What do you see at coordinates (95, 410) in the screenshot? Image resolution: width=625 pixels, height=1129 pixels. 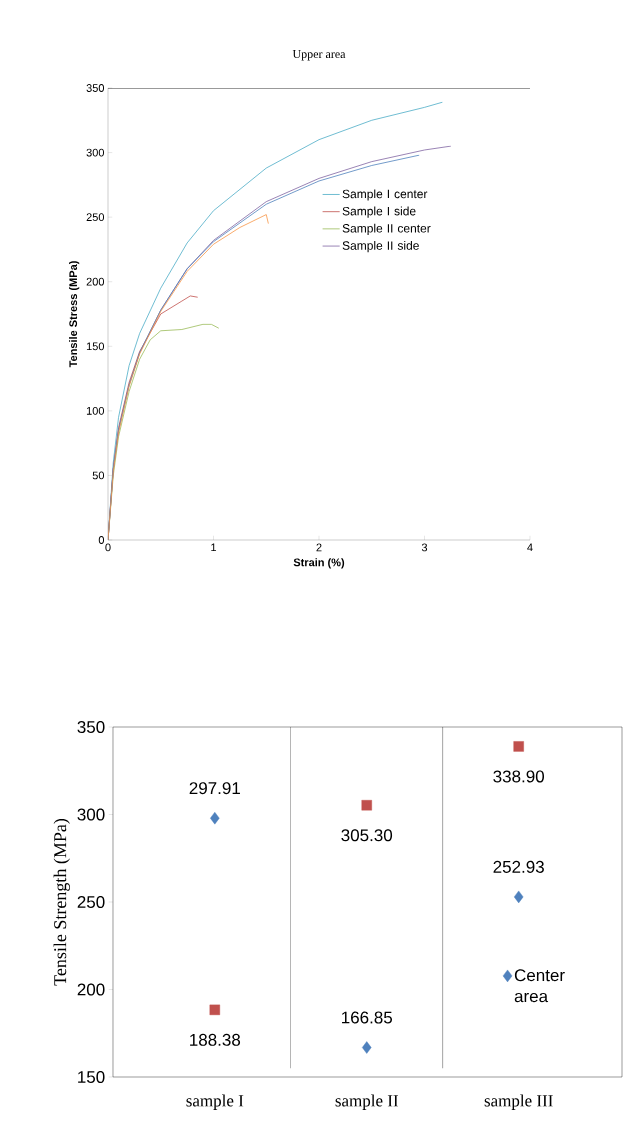 I see `y-tick-label: 100` at bounding box center [95, 410].